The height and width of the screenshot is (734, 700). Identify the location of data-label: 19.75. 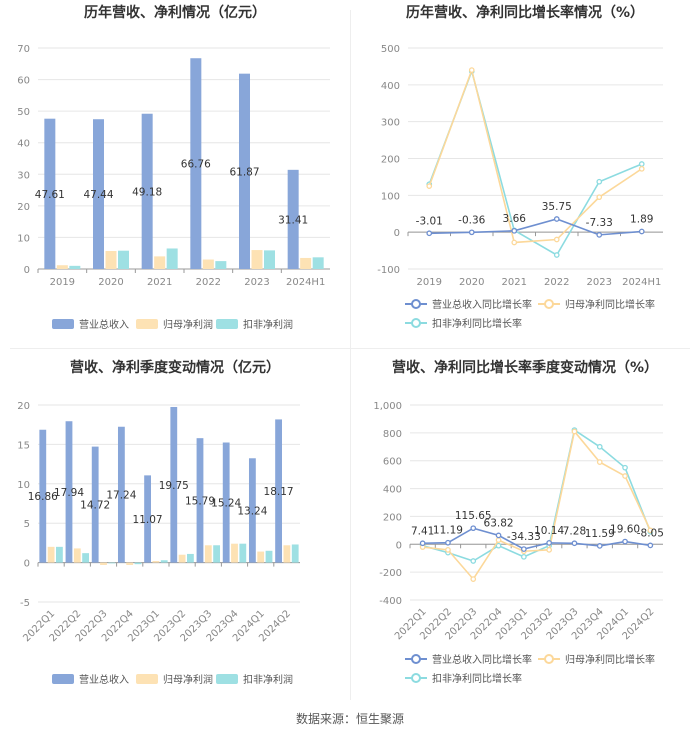
(174, 486).